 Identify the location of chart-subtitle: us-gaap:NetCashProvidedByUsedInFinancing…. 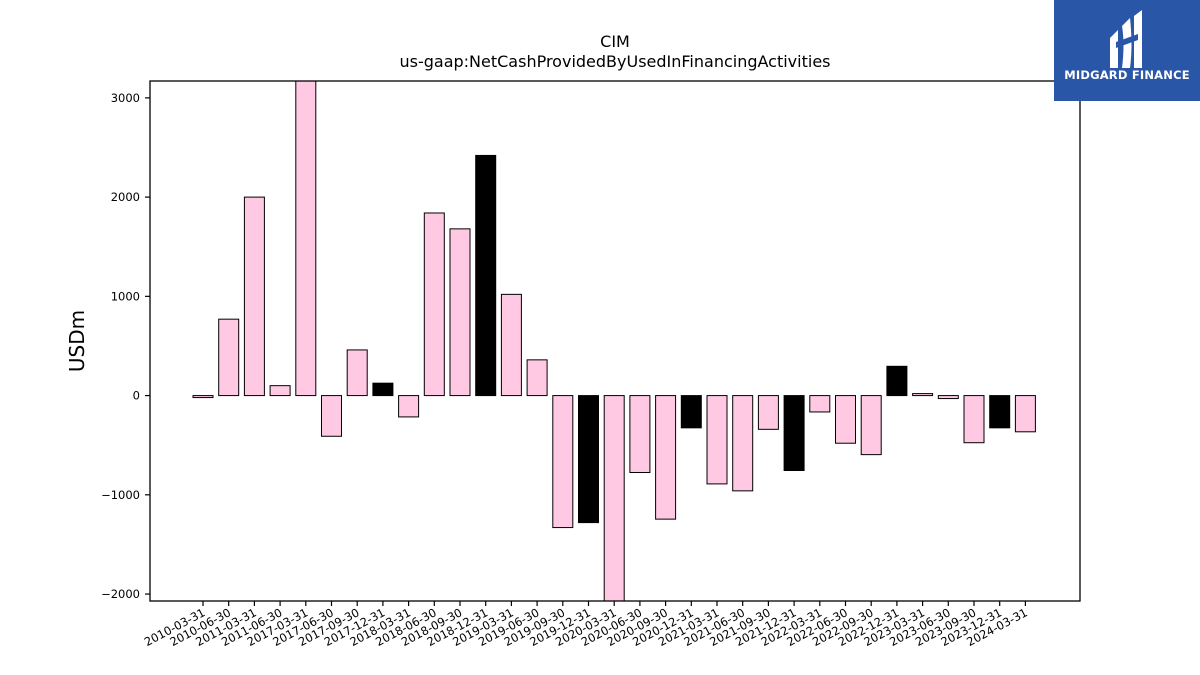
(615, 61).